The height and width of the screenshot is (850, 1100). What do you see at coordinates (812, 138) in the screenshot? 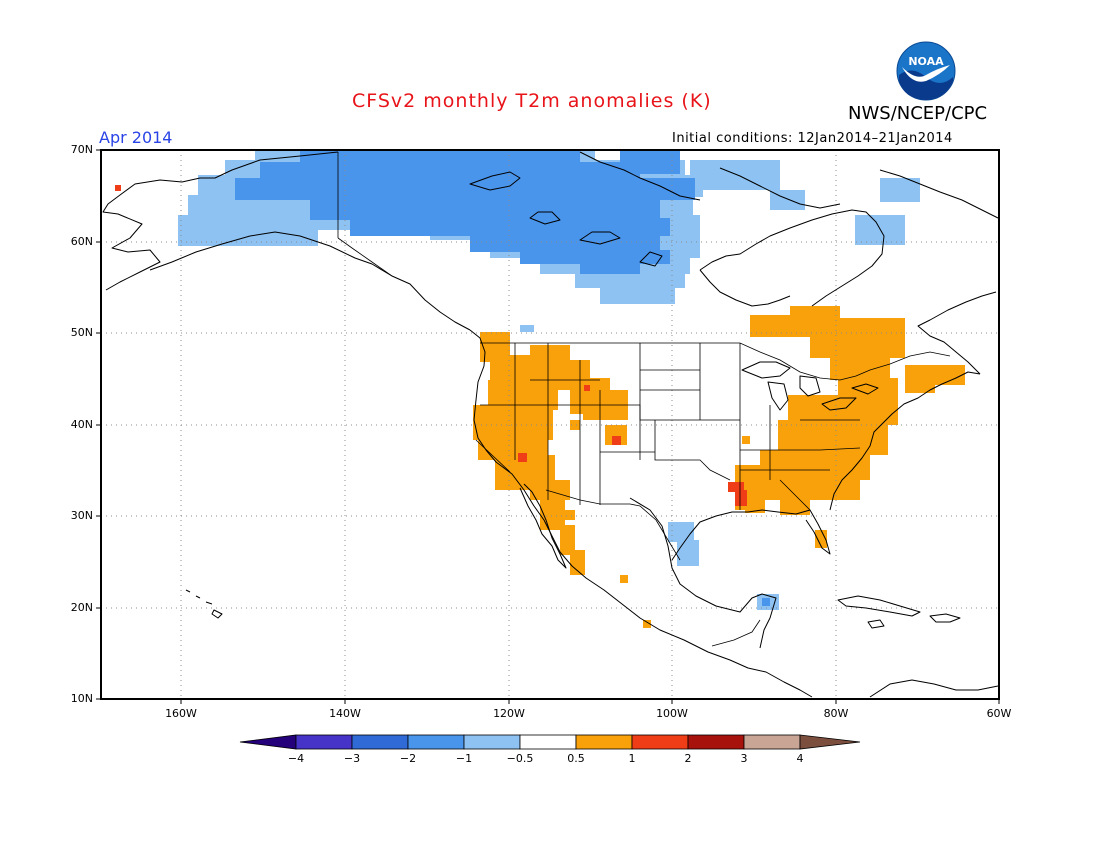
I see `initial-conditions: Initial conditions: 12Jan2014–21Jan2014` at bounding box center [812, 138].